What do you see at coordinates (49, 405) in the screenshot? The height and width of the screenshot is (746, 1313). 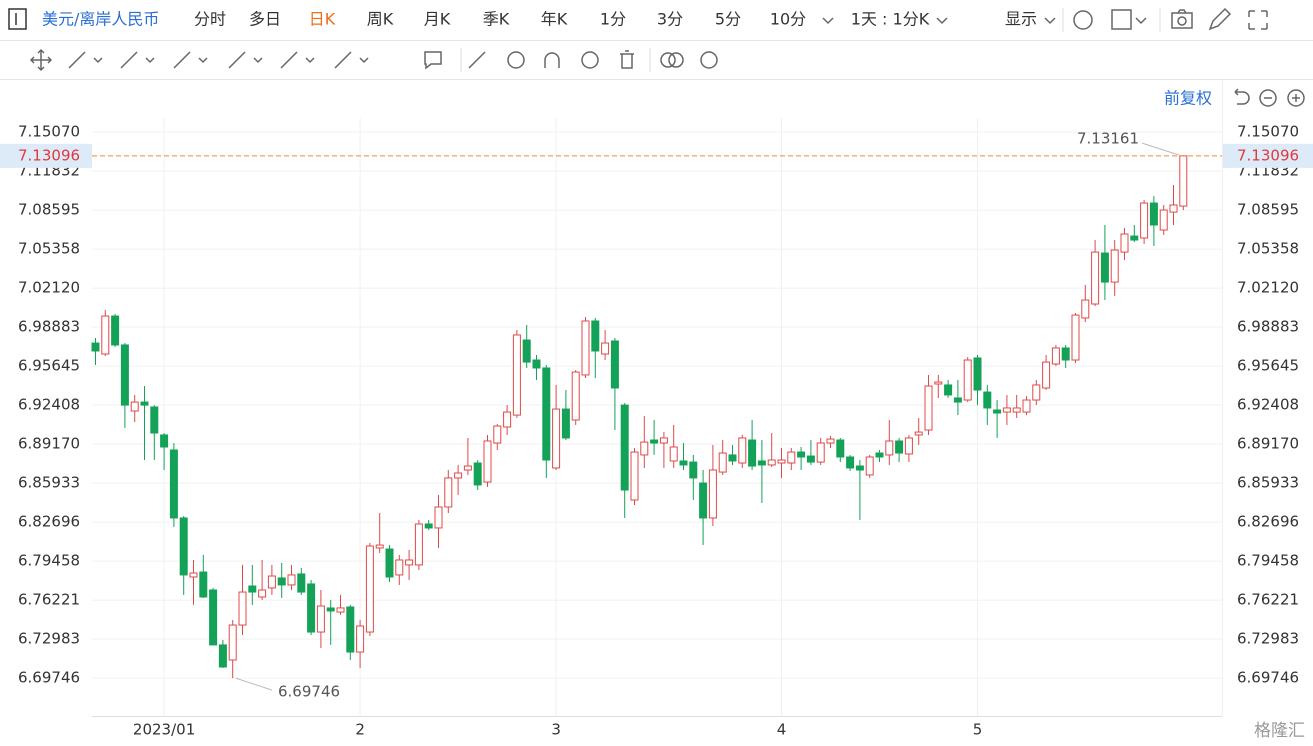 I see `y-tick-label-left: 6.92408` at bounding box center [49, 405].